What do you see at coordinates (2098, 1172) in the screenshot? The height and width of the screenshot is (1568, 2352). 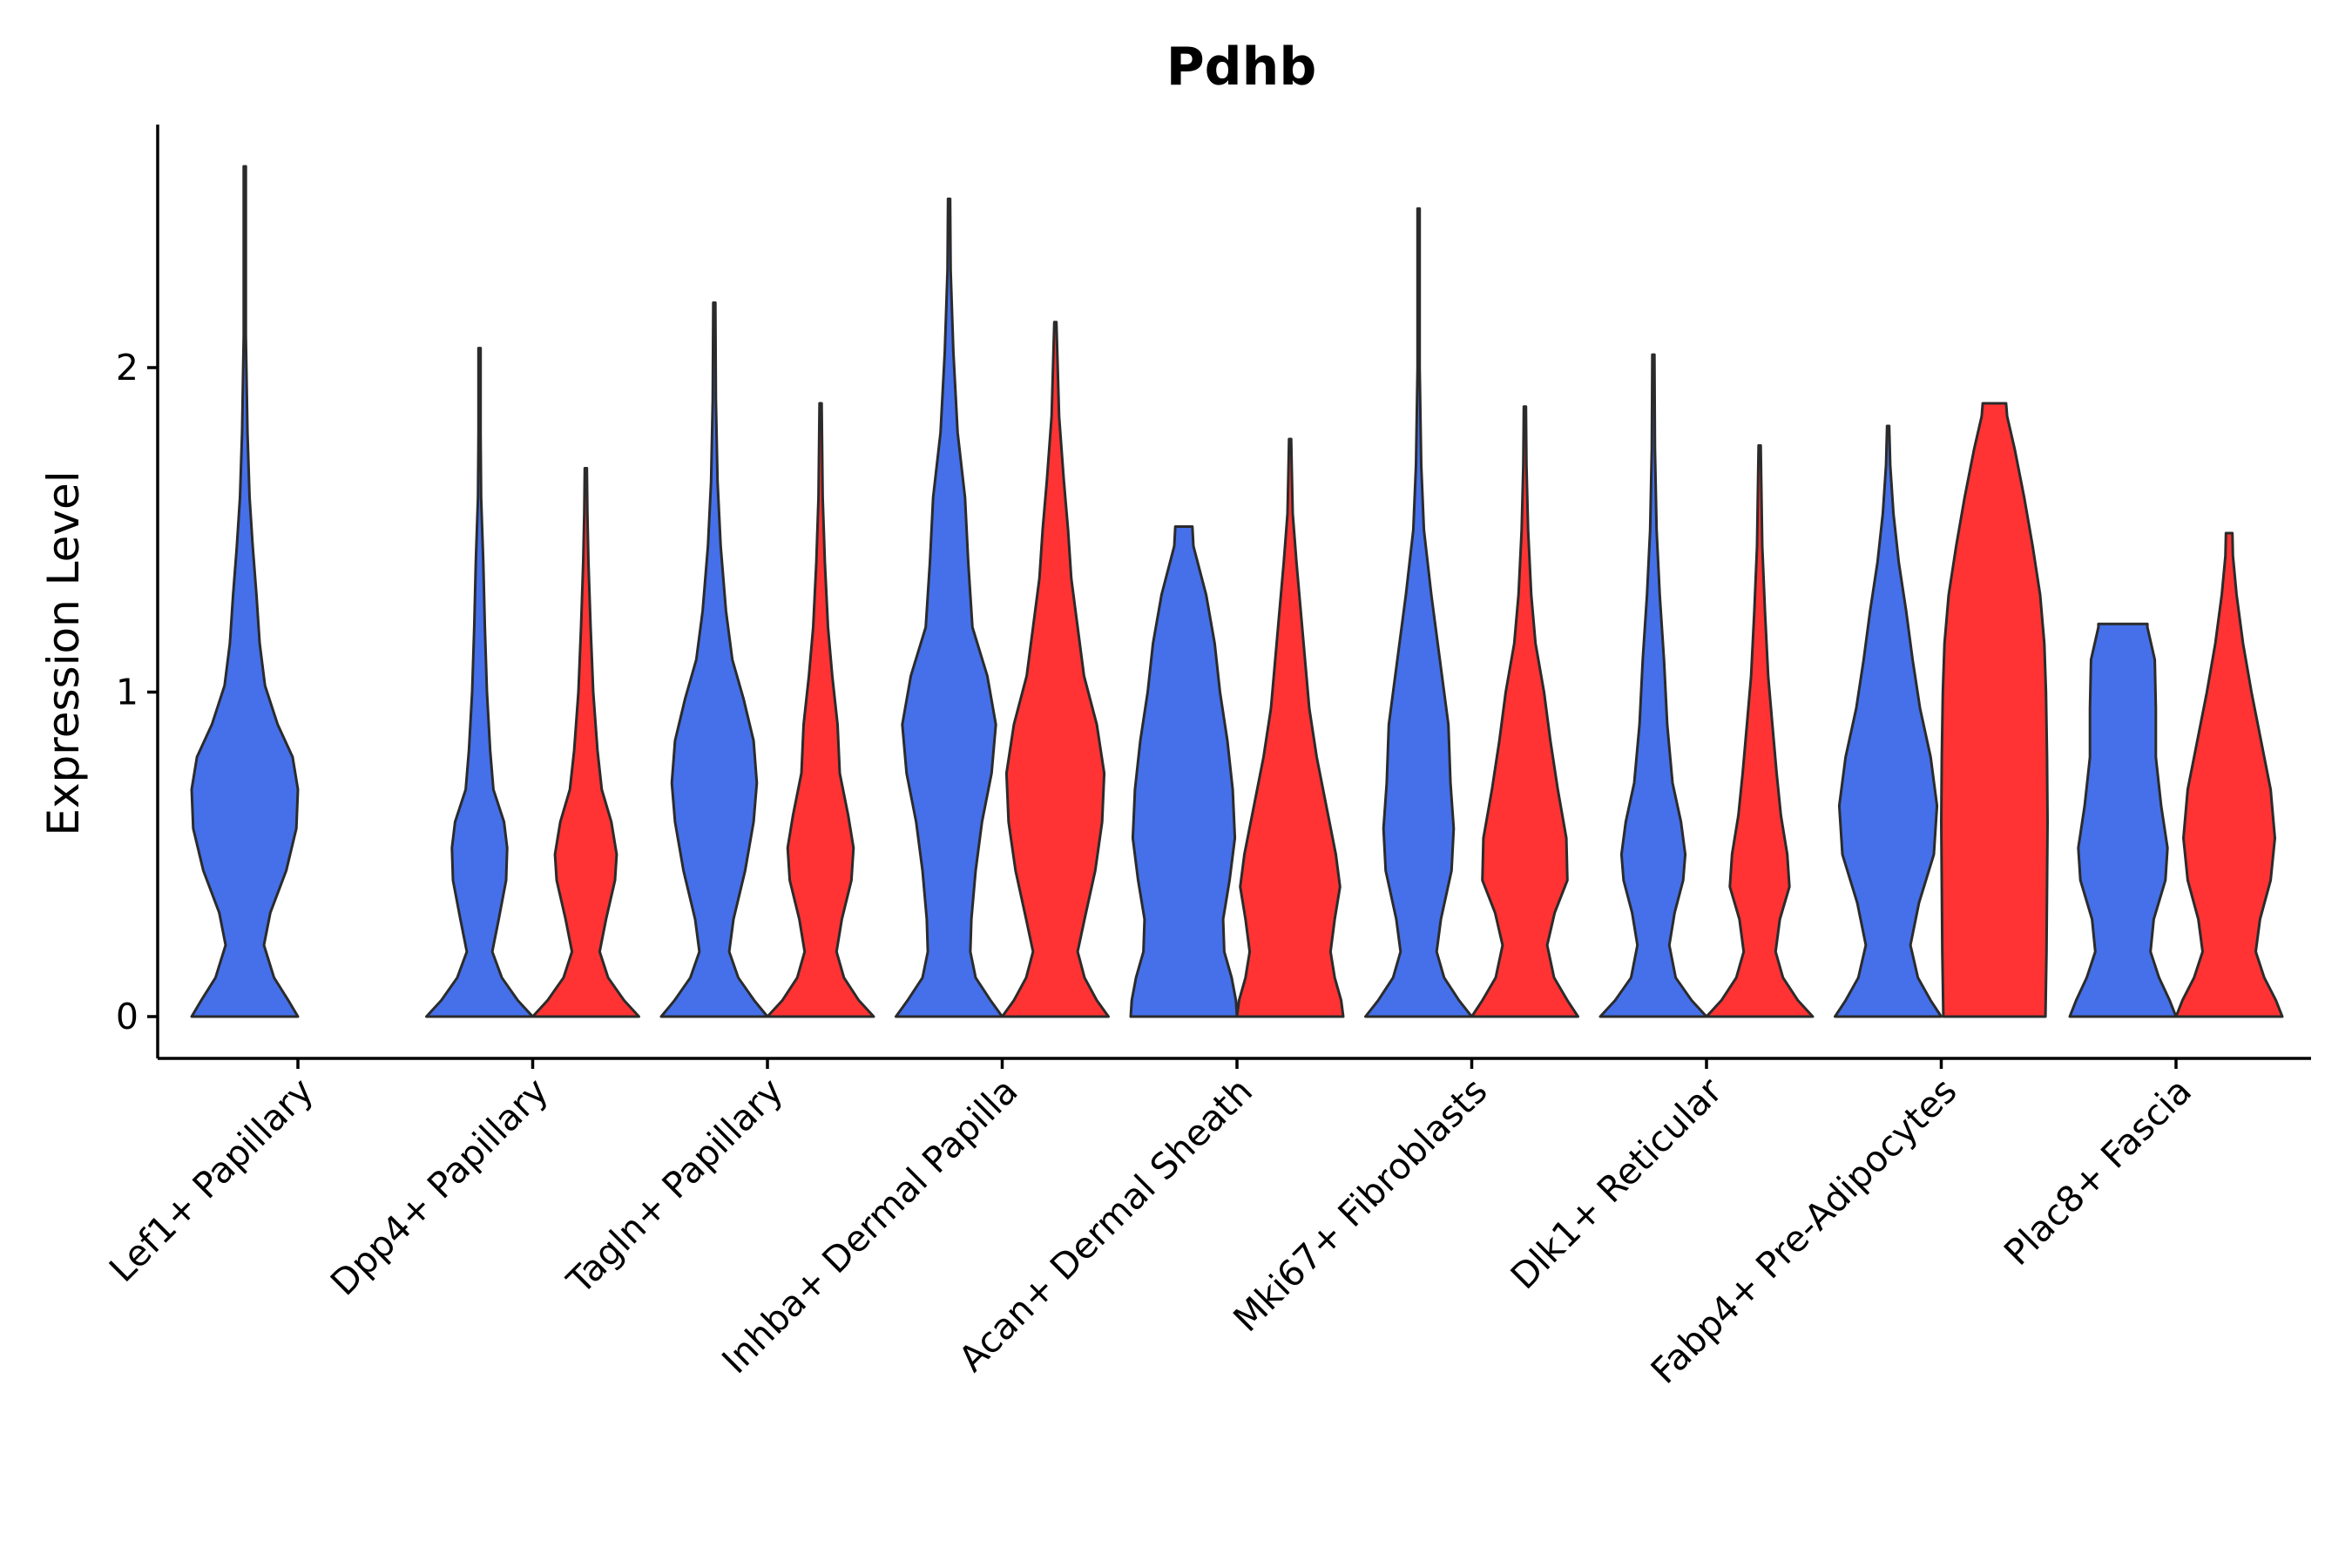 I see `x-tick-label: Plac8+ Fascia` at bounding box center [2098, 1172].